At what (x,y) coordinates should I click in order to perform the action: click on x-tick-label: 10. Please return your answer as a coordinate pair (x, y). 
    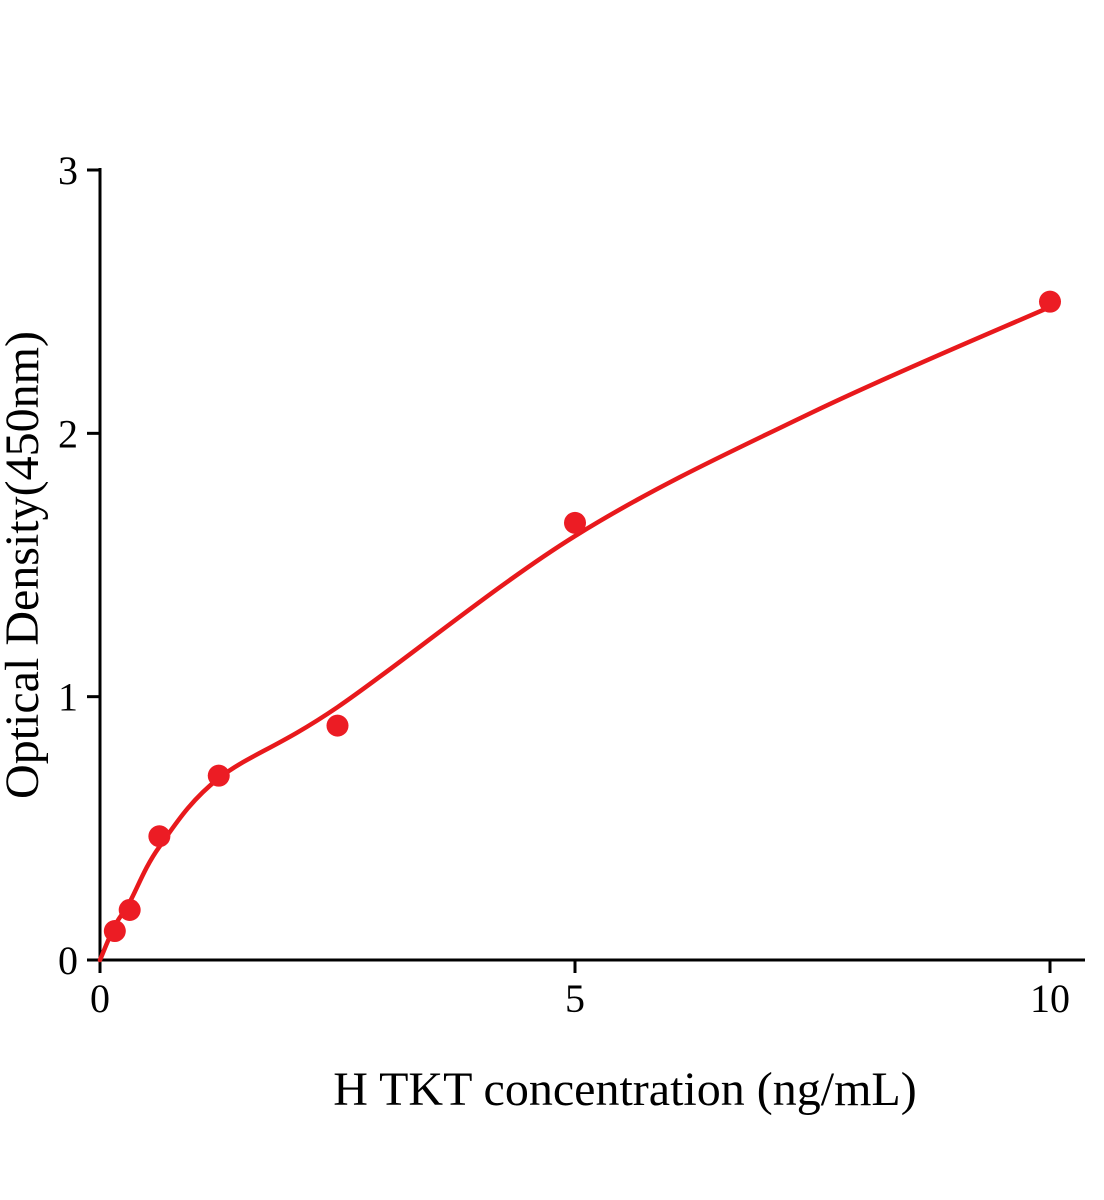
    Looking at the image, I should click on (1050, 998).